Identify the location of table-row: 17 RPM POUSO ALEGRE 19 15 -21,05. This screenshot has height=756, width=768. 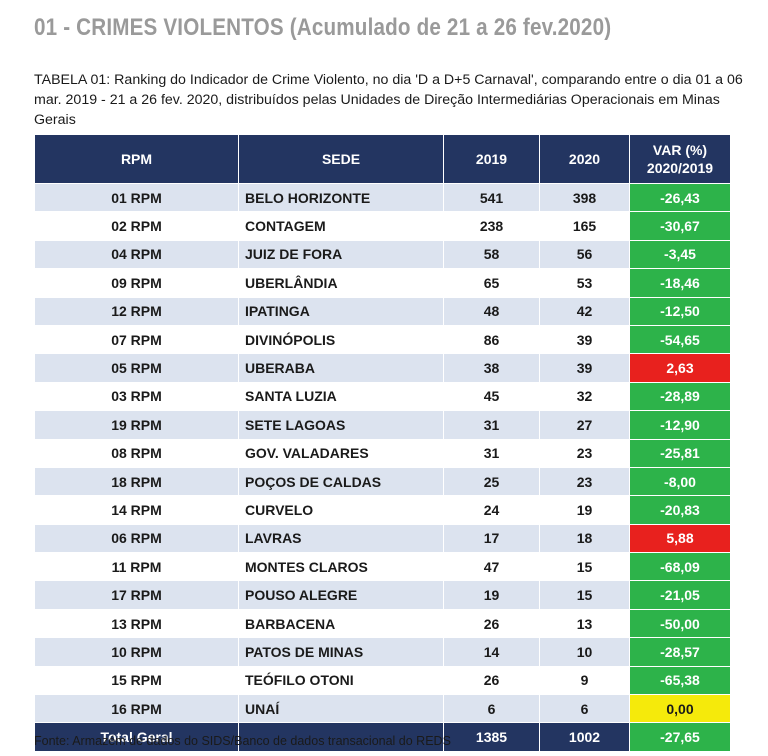
(382, 595).